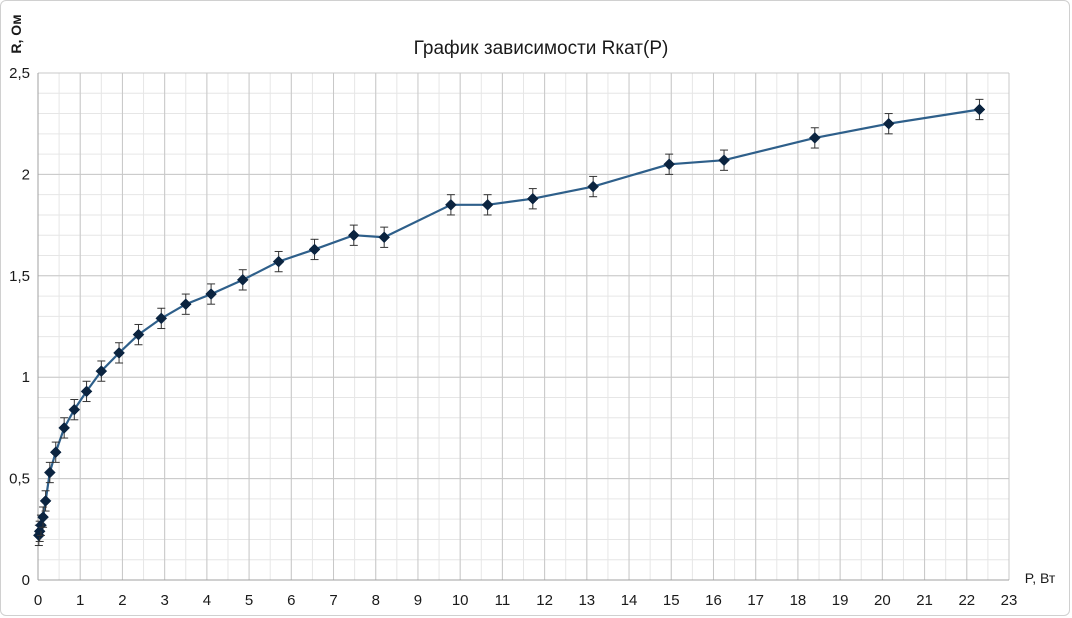  Describe the element at coordinates (713, 600) in the screenshot. I see `x-tick-label: 16` at that location.